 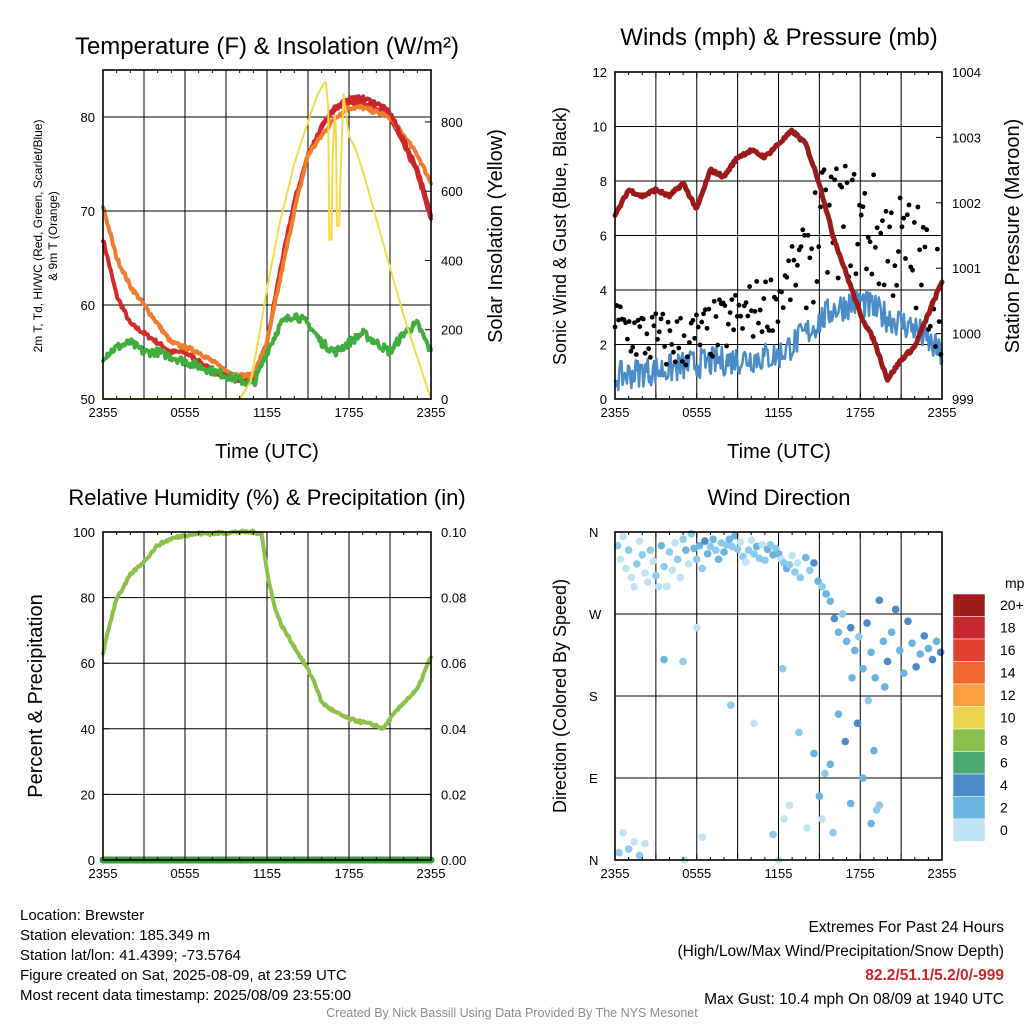 I want to click on y2-tick-label: 0.10, so click(x=453, y=532).